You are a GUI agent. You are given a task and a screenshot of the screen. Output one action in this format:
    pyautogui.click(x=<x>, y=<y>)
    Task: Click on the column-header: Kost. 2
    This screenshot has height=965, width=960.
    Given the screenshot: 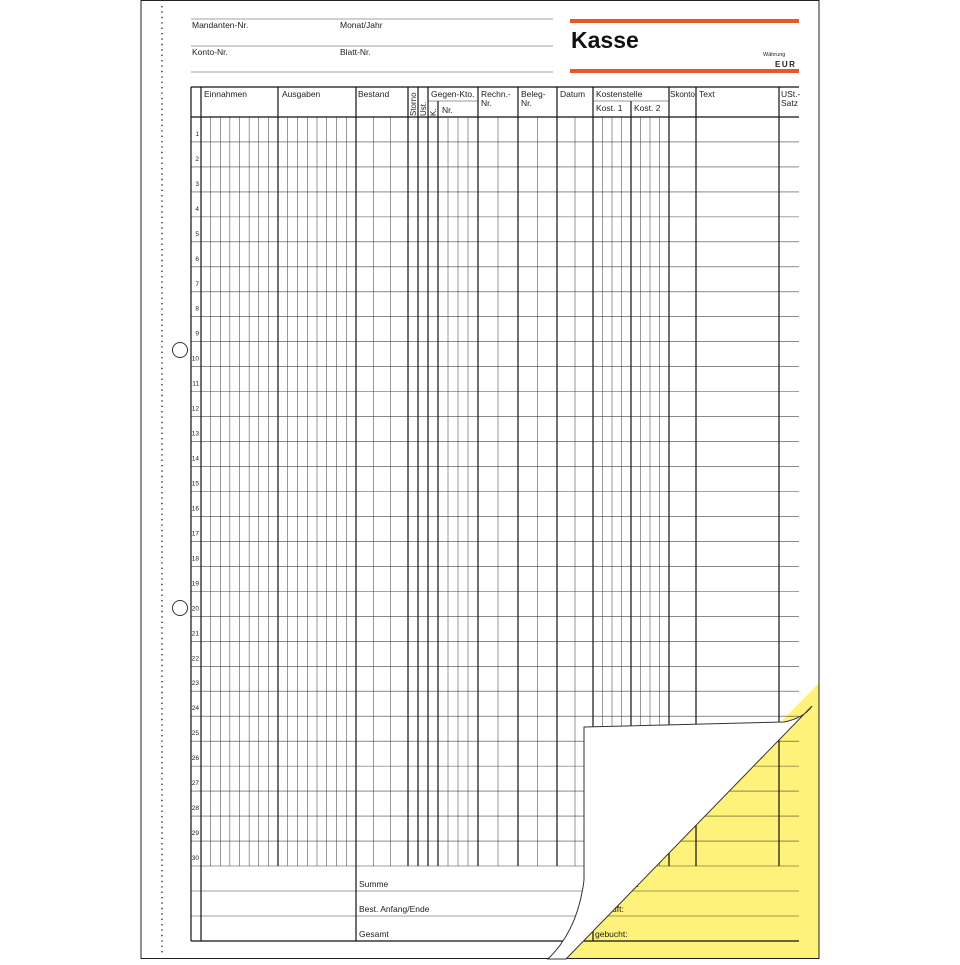 What is the action you would take?
    pyautogui.click(x=647, y=108)
    